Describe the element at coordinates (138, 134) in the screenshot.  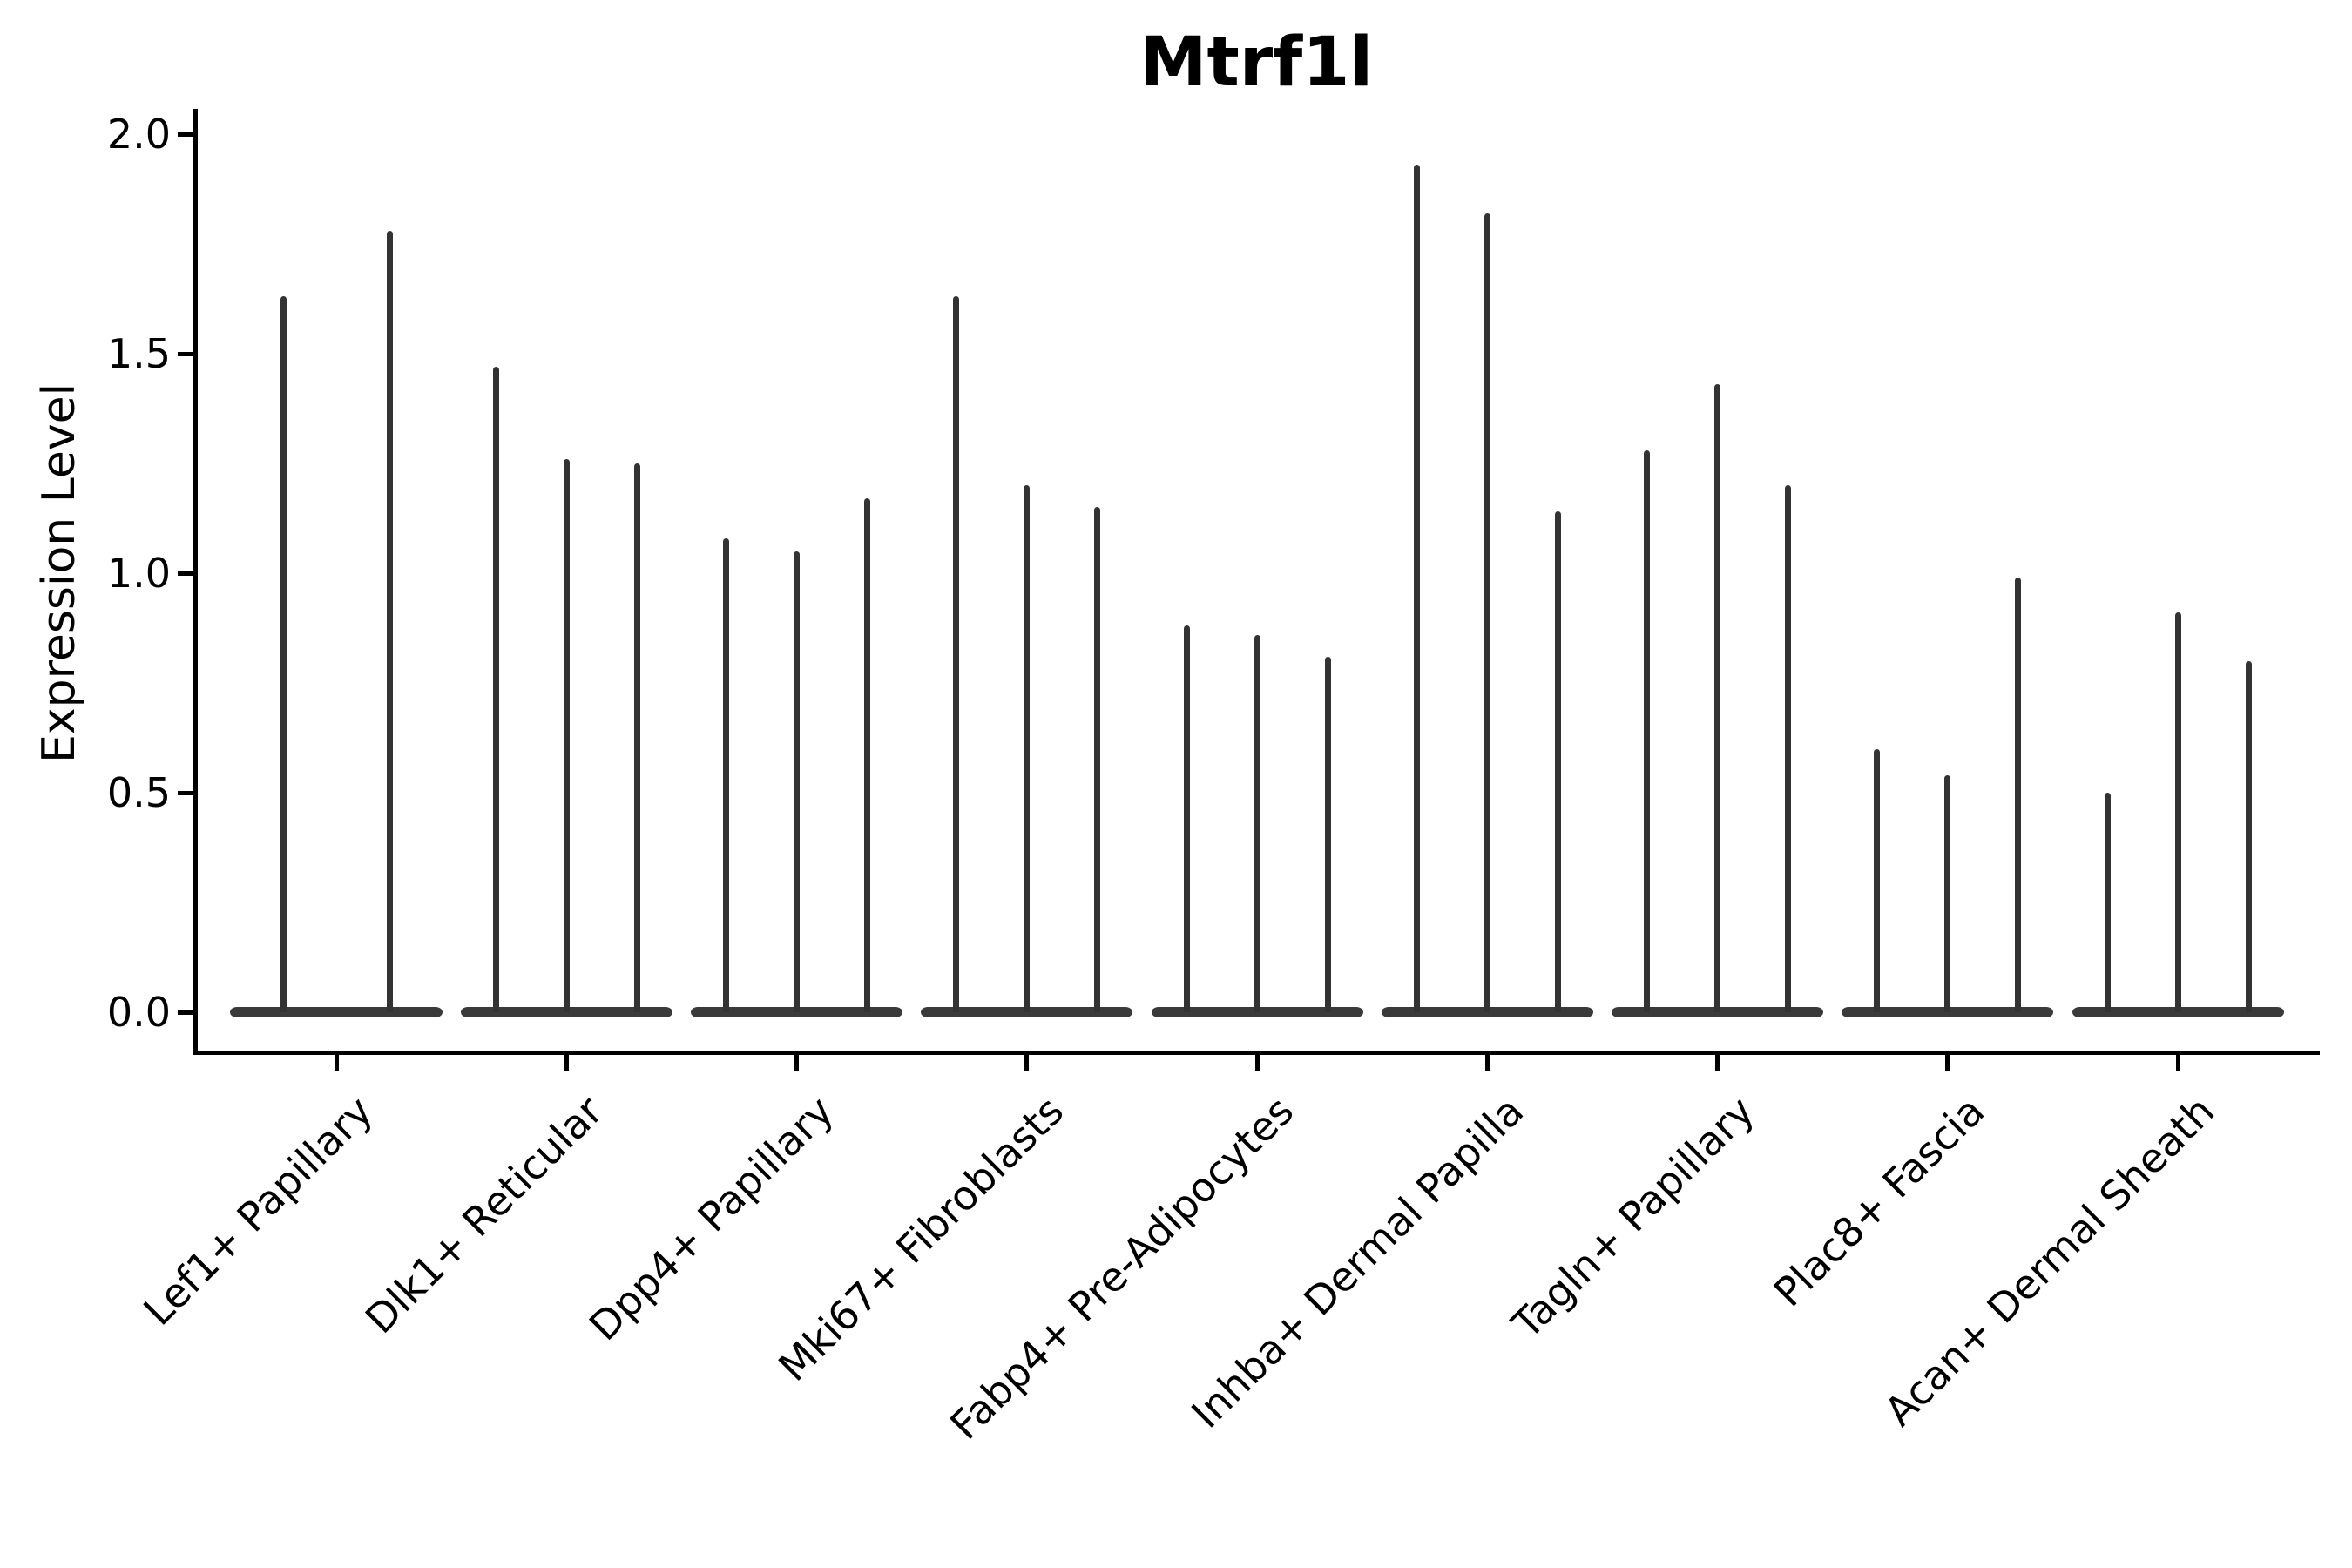
I see `y-tick-label: 2.0` at that location.